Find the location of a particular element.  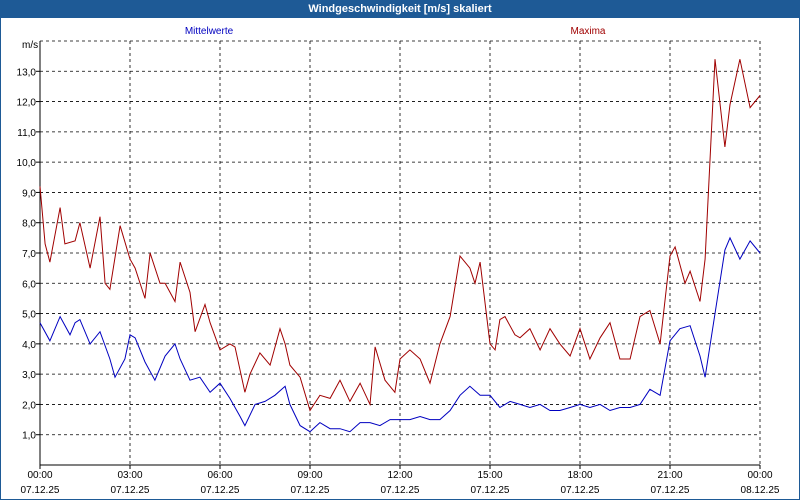

y-tick-label: 2,0 is located at coordinates (29, 405).